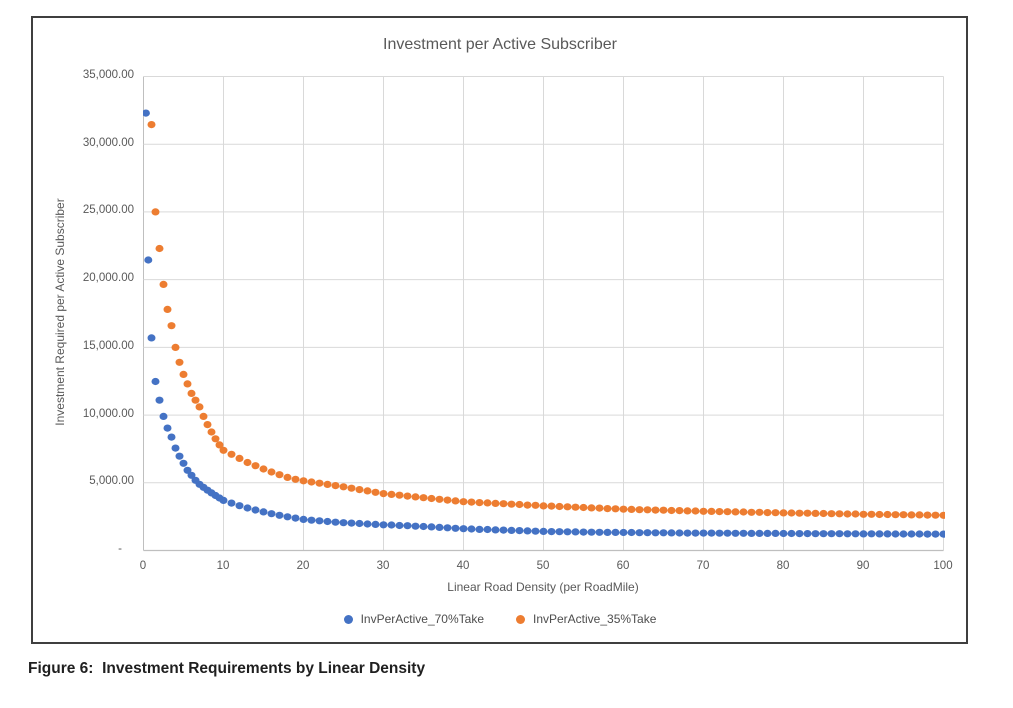 The height and width of the screenshot is (708, 1013). Describe the element at coordinates (108, 278) in the screenshot. I see `y-axis-tick-label: 20,000.00` at that location.